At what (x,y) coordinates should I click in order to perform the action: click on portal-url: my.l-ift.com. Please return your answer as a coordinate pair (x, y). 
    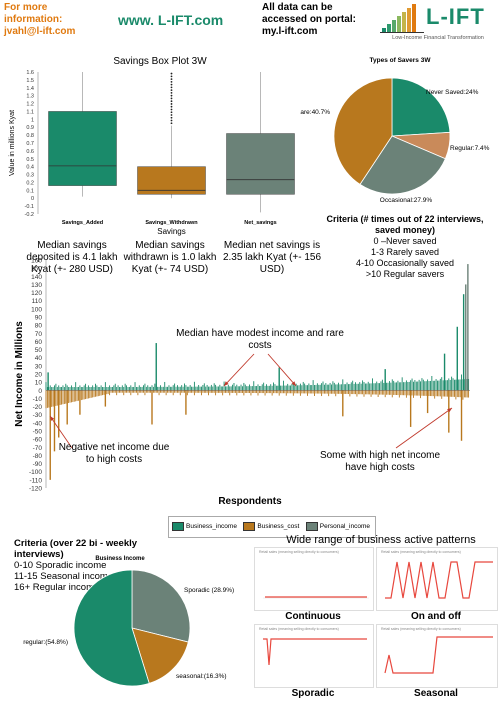
    Looking at the image, I should click on (290, 31).